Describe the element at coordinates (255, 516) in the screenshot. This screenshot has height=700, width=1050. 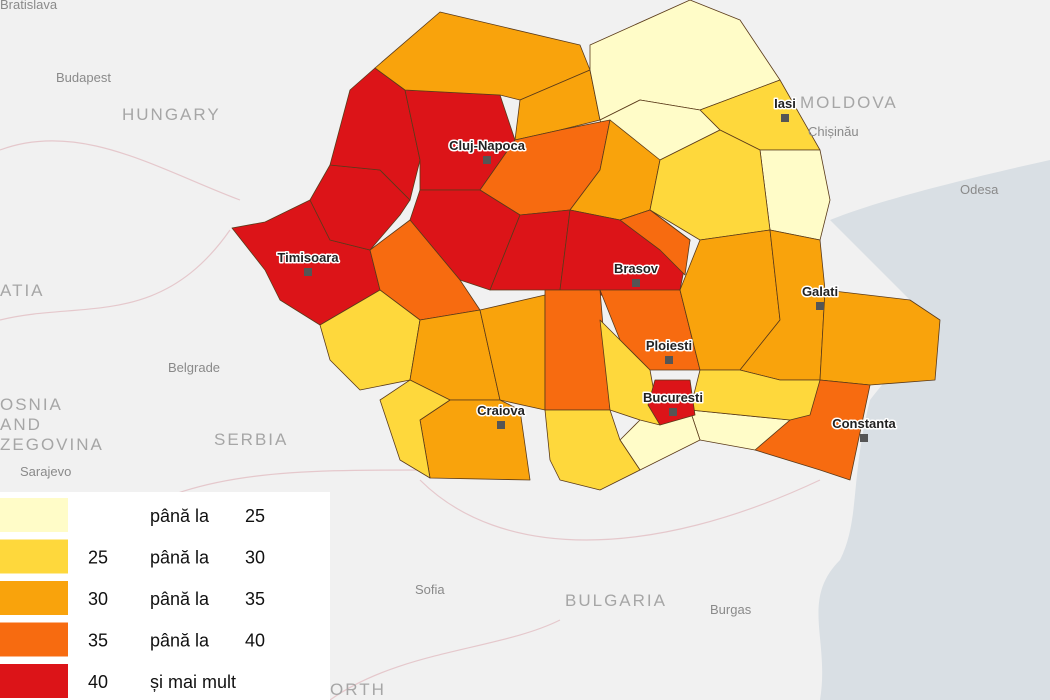
I see `legend-to: 25` at that location.